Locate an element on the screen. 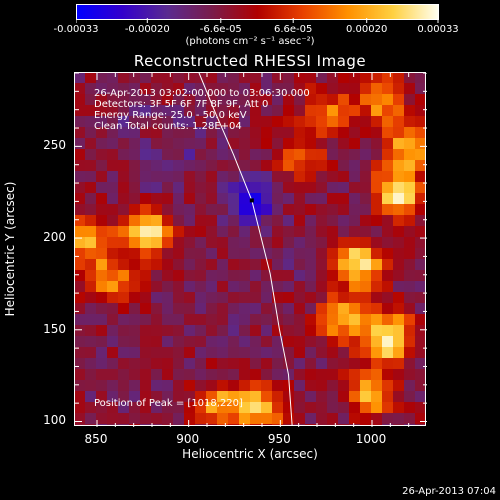 This screenshot has height=500, width=500. time-range-annotation: 26-Apr-2013 03:02:00.000 to 03:06:30.000 is located at coordinates (202, 93).